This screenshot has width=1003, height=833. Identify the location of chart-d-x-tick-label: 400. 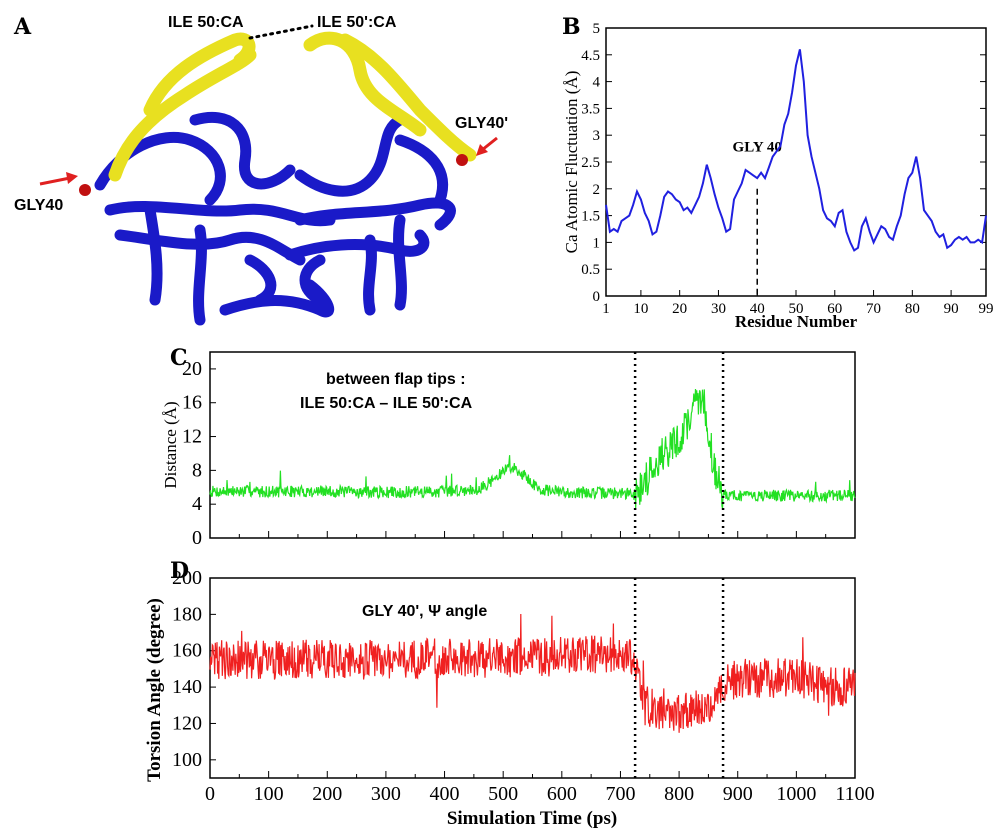
(445, 794).